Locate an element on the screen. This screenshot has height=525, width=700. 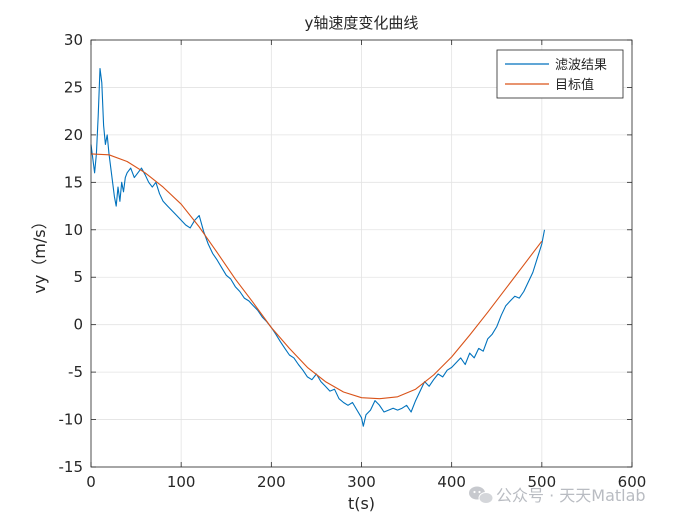
x-tick-label: 400 is located at coordinates (451, 482).